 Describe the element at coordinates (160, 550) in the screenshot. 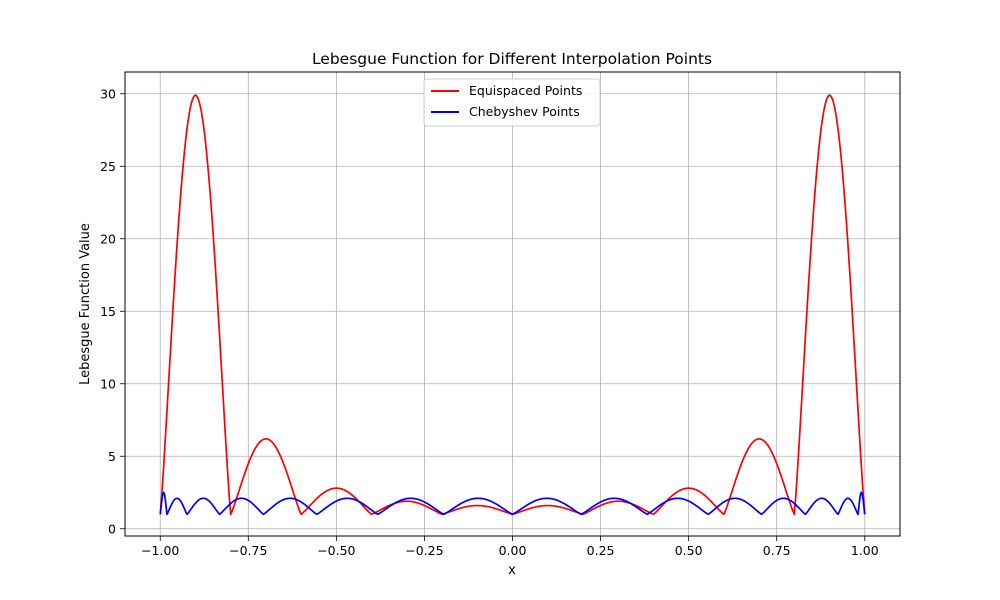

I see `x-tick-label: −1.00` at that location.